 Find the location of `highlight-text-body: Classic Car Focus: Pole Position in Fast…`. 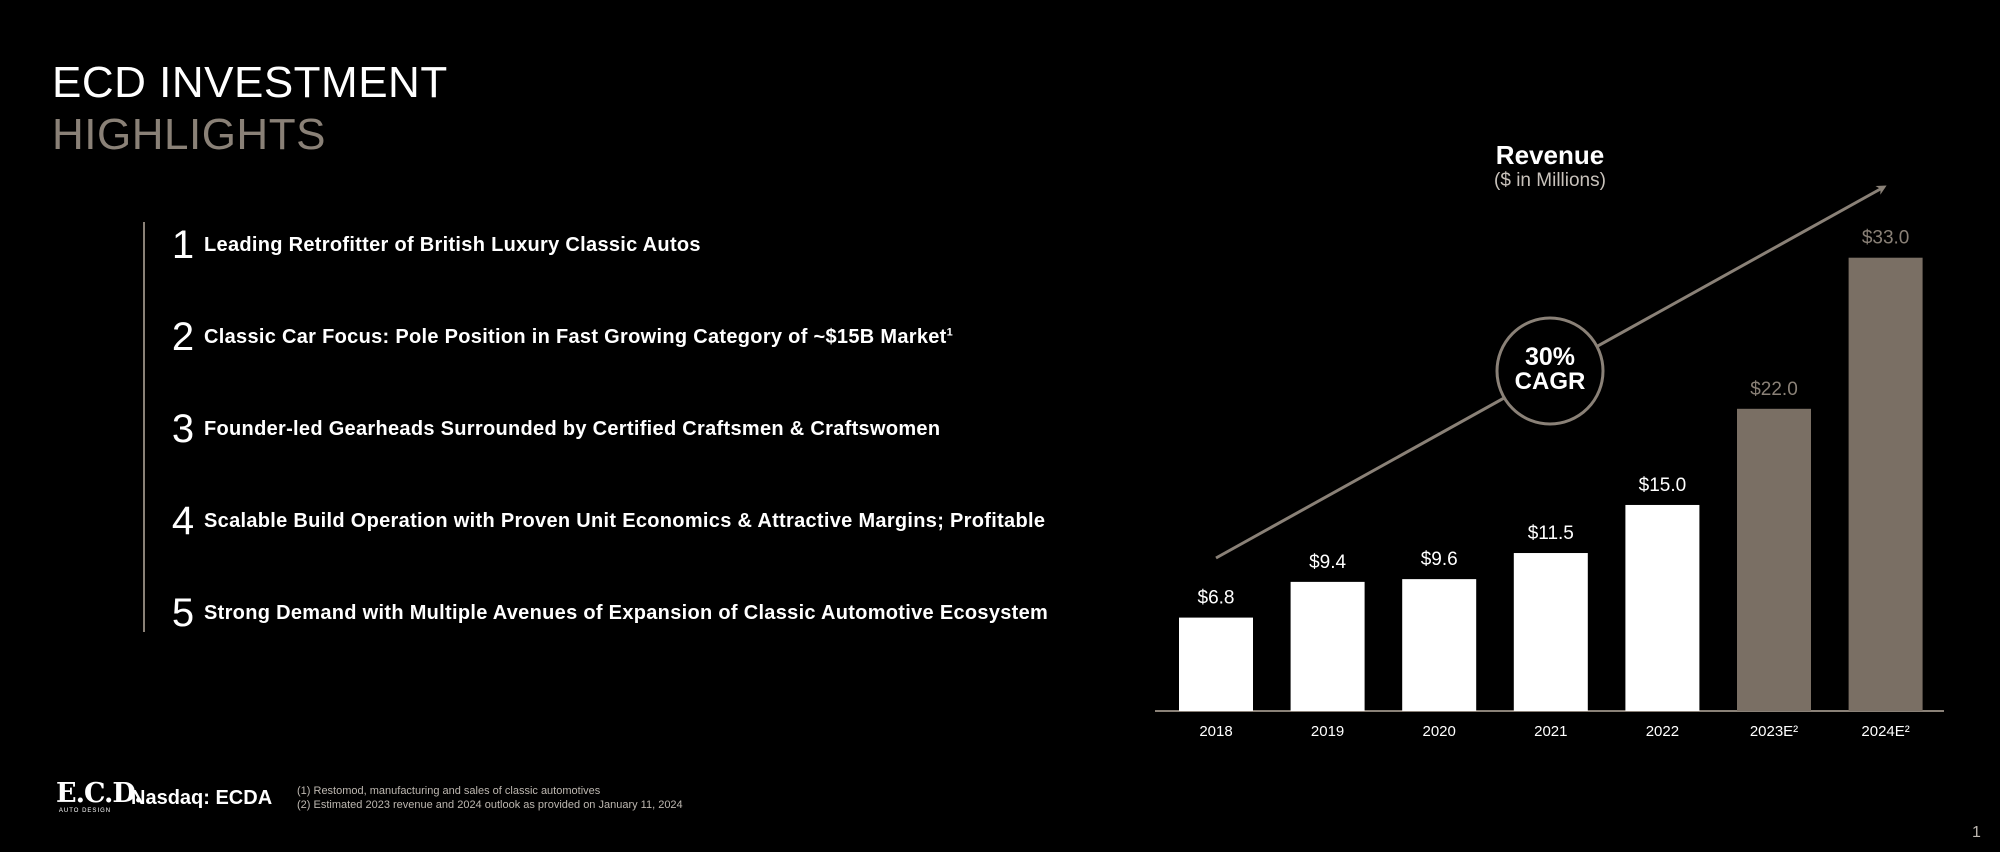

highlight-text-body: Classic Car Focus: Pole Position in Fast… is located at coordinates (575, 336).